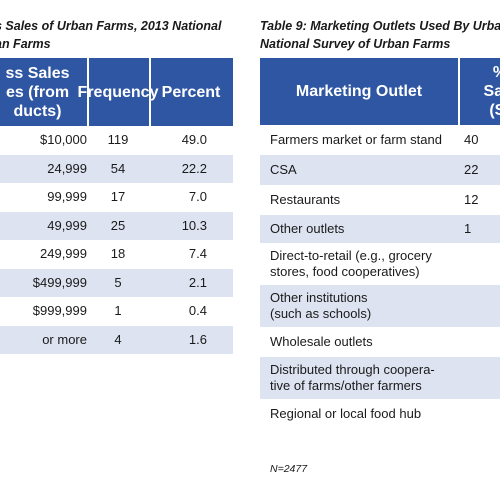  I want to click on table-row: 99,999 17 7.0, so click(116, 197).